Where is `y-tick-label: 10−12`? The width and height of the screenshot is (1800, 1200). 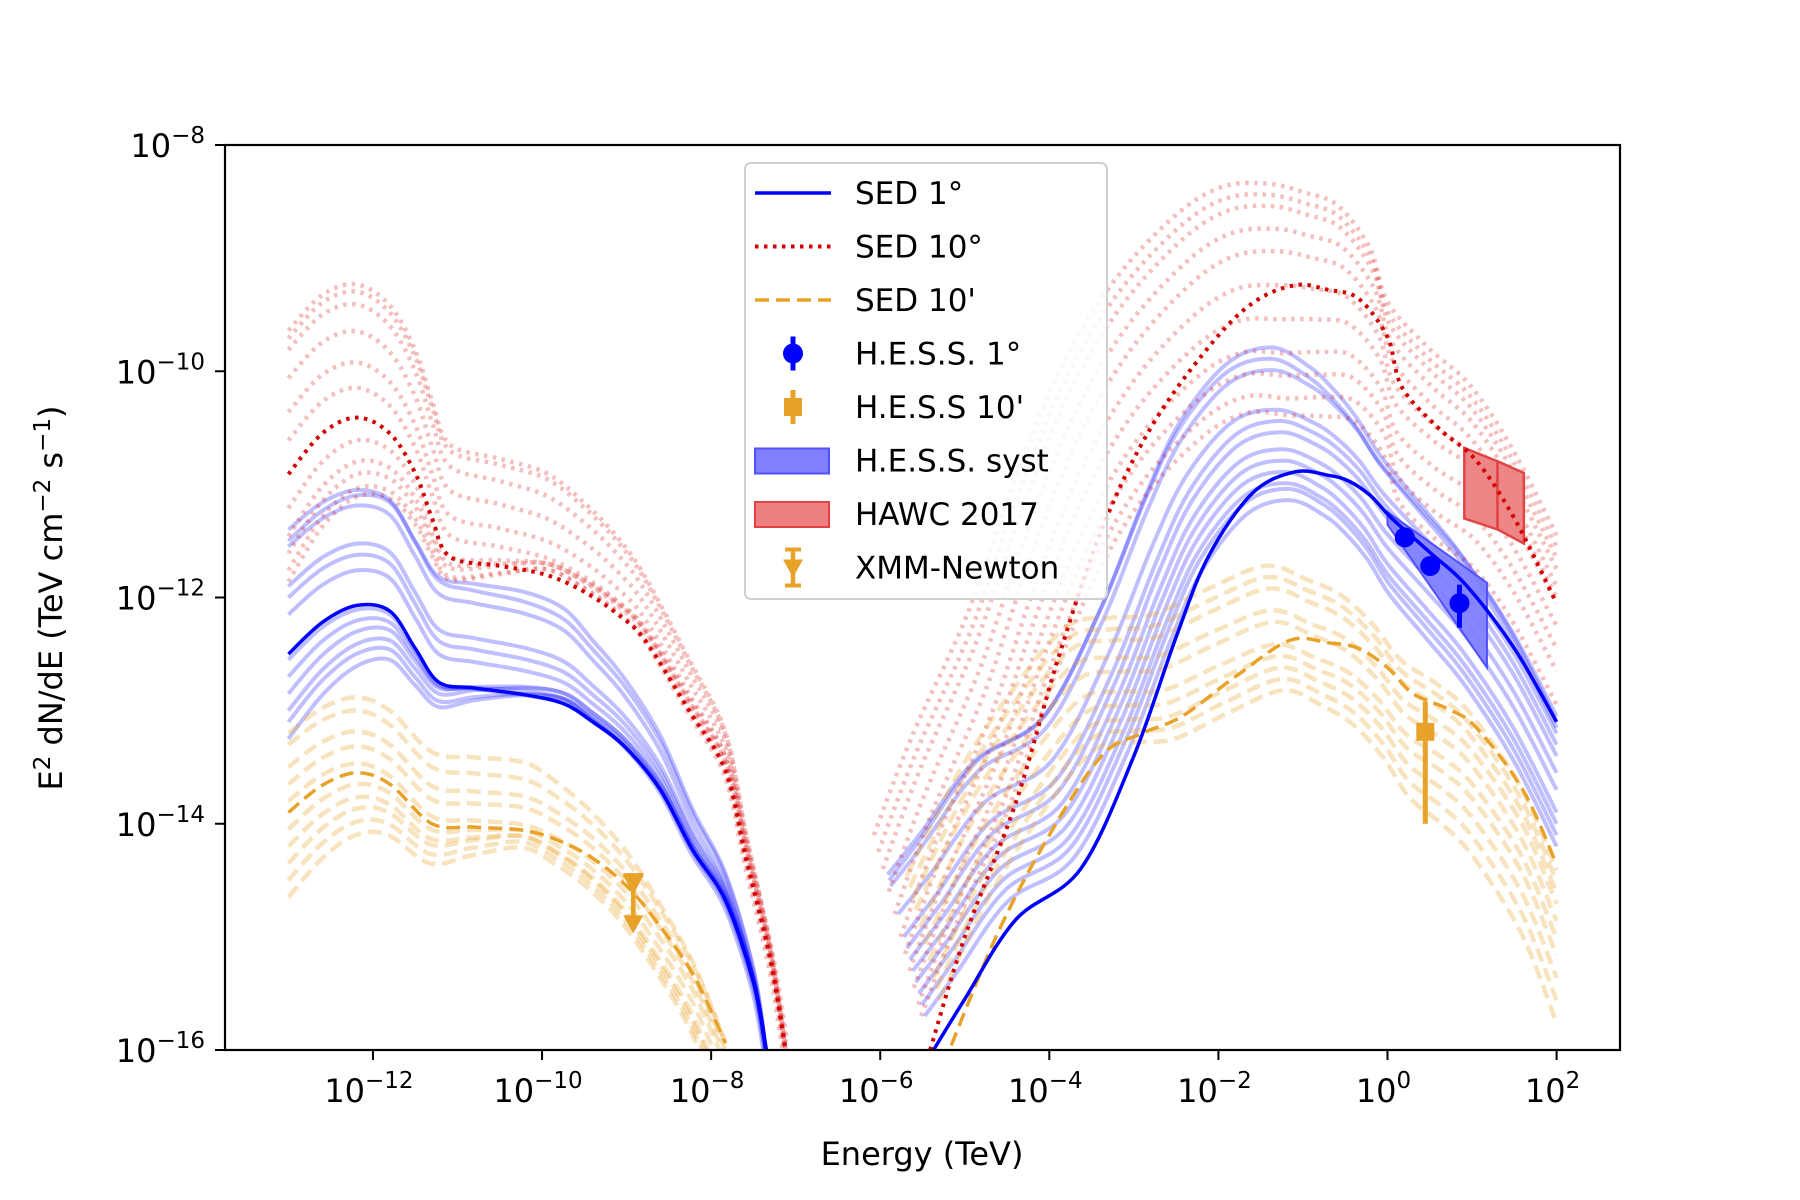 y-tick-label: 10−12 is located at coordinates (160, 597).